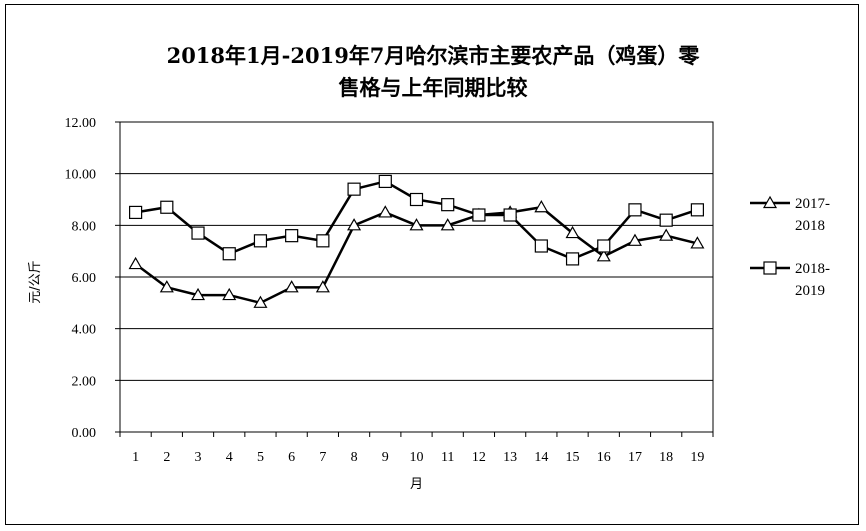 The image size is (866, 531). I want to click on y-tick-label: 8.00, so click(84, 226).